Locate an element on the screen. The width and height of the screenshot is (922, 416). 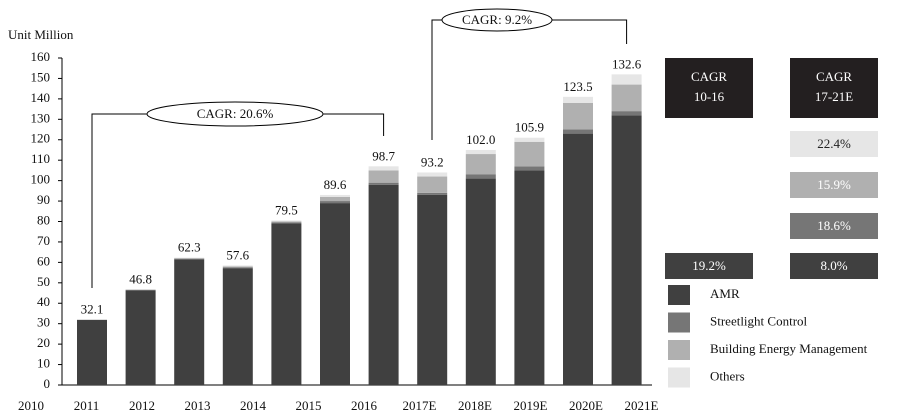
table-header-cell is located at coordinates (834, 88).